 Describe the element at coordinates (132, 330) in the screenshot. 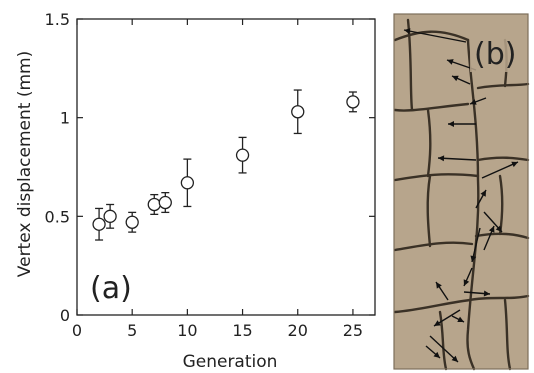

I see `x-tick-label: 5` at that location.